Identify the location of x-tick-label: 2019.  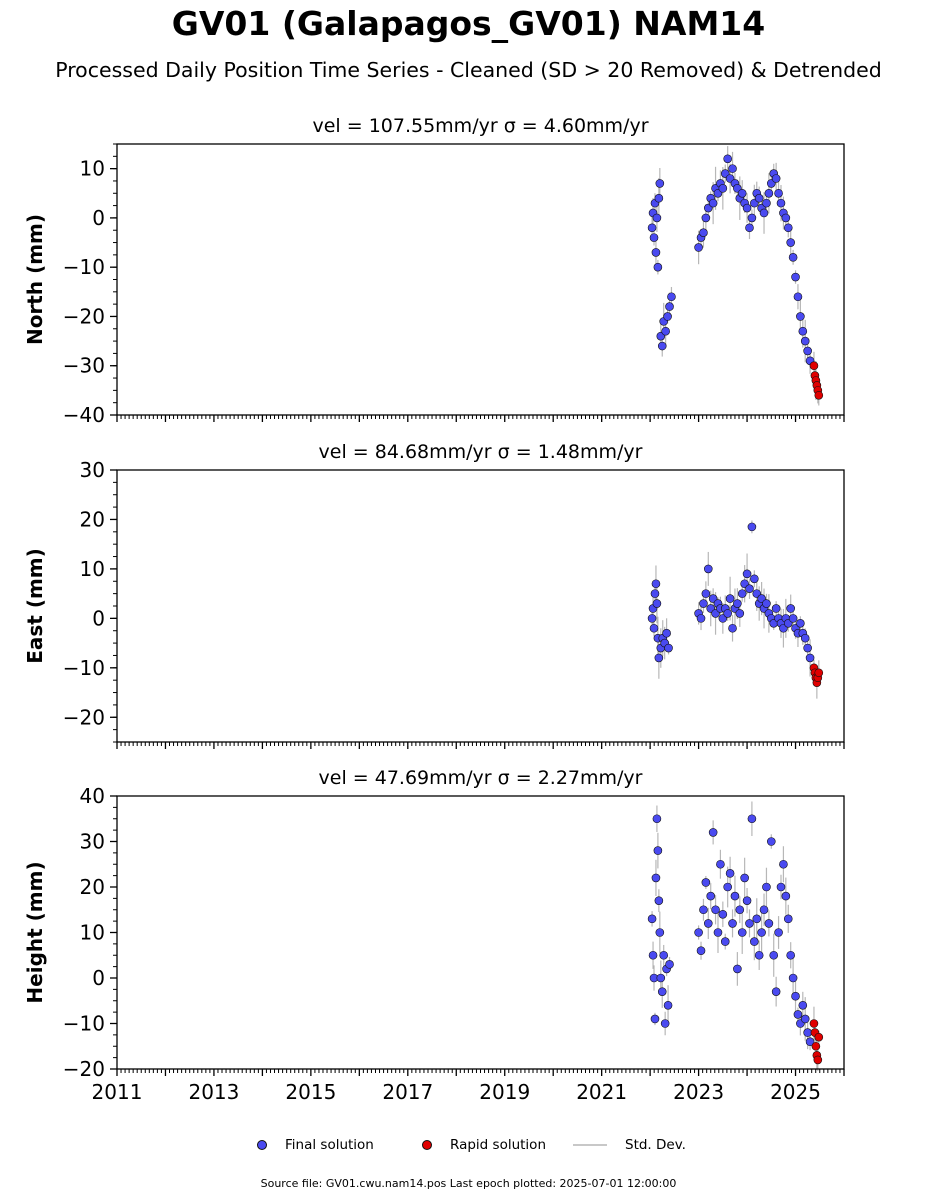
(504, 1092).